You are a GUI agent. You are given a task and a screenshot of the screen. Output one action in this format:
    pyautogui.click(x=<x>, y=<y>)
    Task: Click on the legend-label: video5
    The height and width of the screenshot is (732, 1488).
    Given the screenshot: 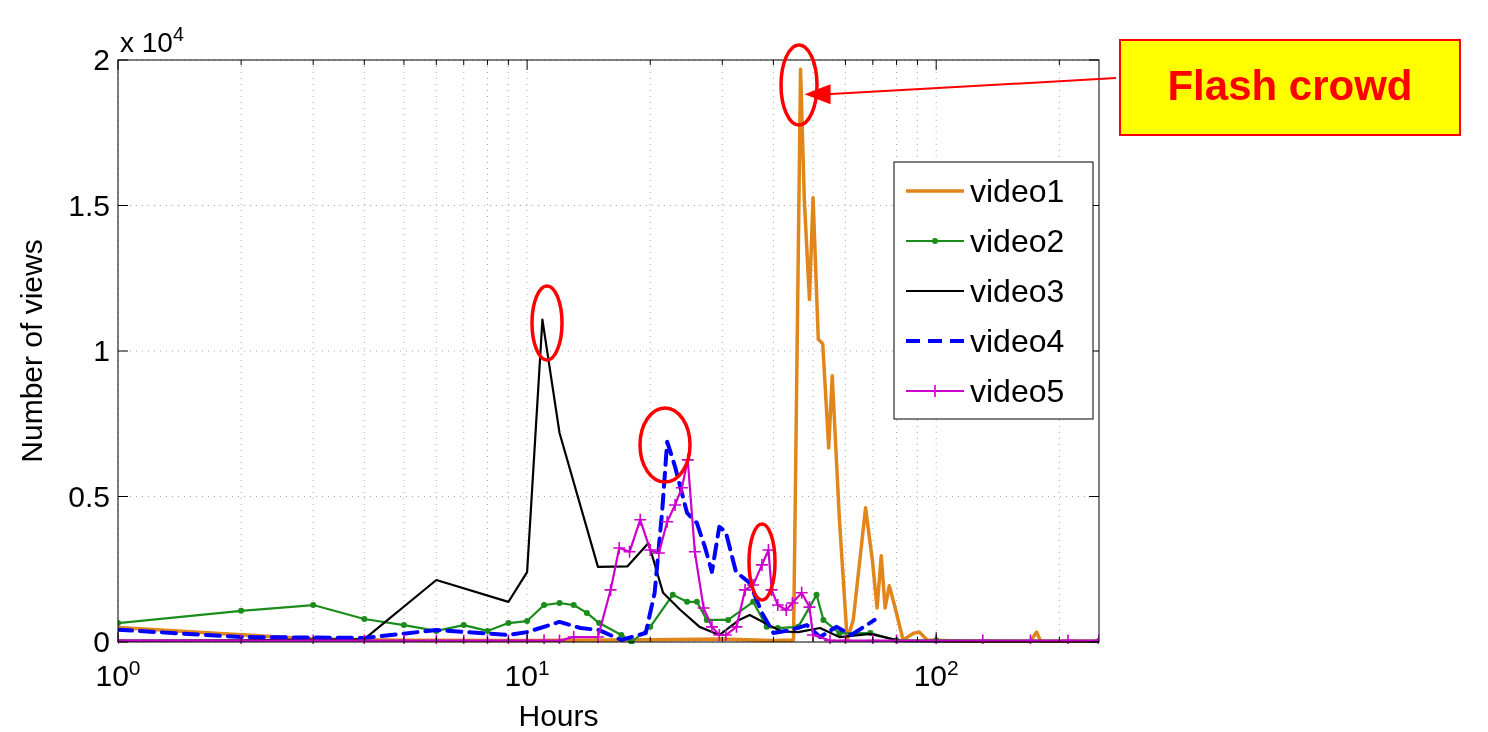 What is the action you would take?
    pyautogui.click(x=1017, y=391)
    